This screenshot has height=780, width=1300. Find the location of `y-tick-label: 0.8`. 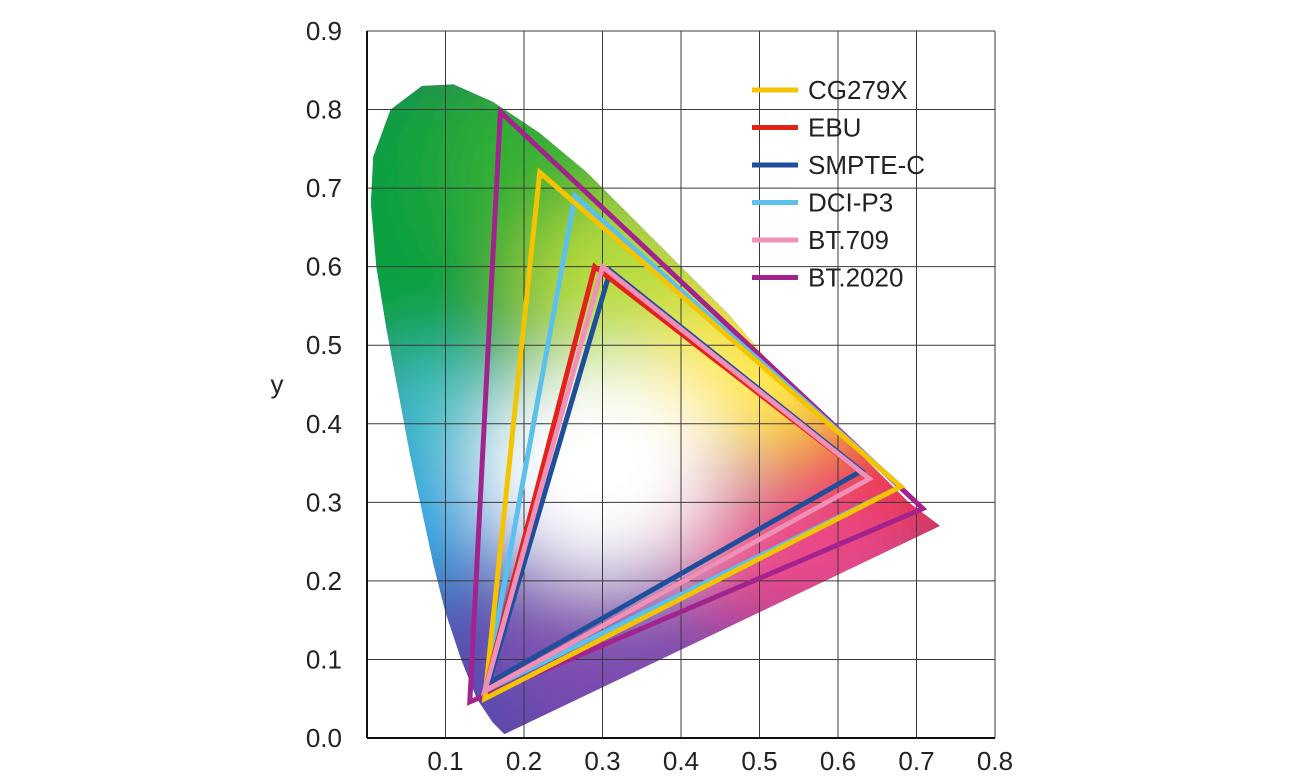

y-tick-label: 0.8 is located at coordinates (324, 110).